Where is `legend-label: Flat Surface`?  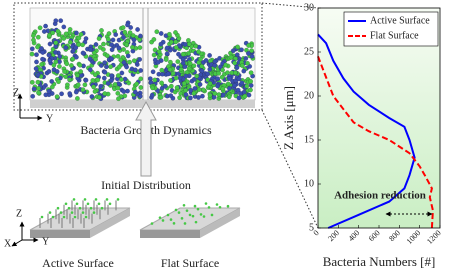
legend-label: Flat Surface is located at coordinates (394, 35).